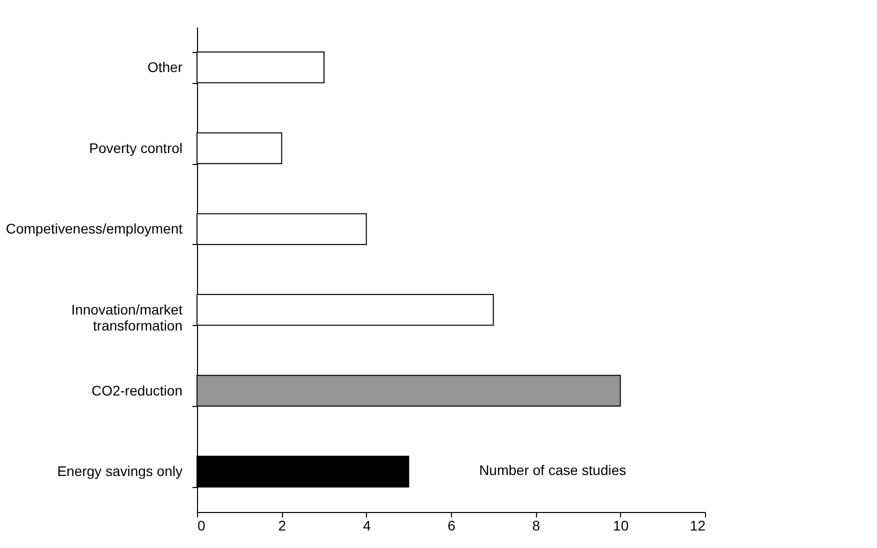  What do you see at coordinates (136, 390) in the screenshot?
I see `y-tick-label: CO2-reduction` at bounding box center [136, 390].